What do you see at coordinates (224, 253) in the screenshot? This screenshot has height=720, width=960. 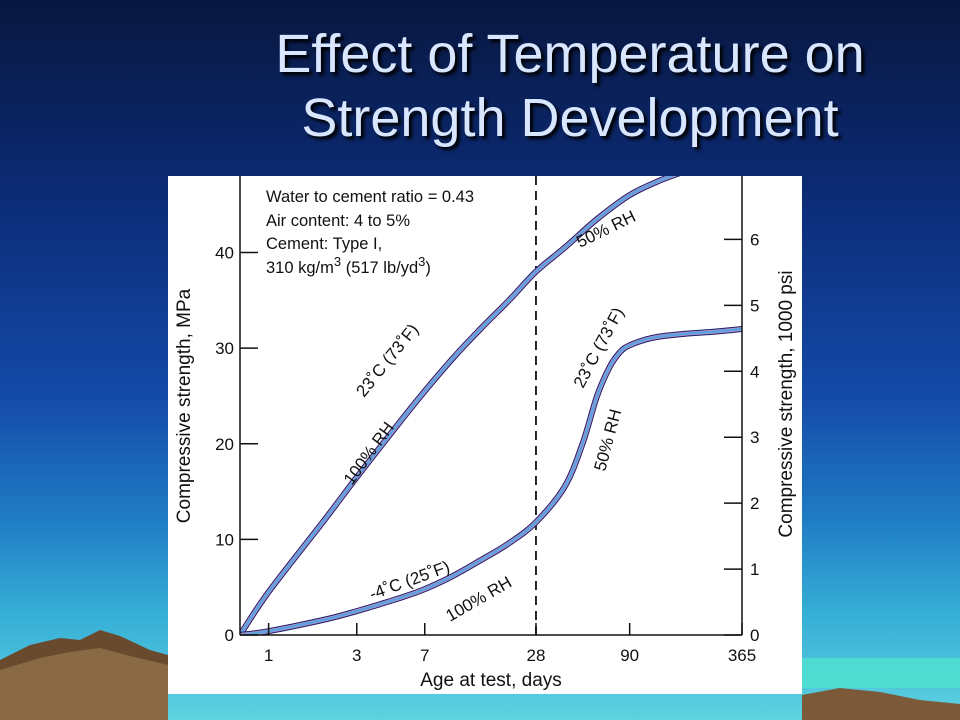 I see `y-tick-label-left: 40` at bounding box center [224, 253].